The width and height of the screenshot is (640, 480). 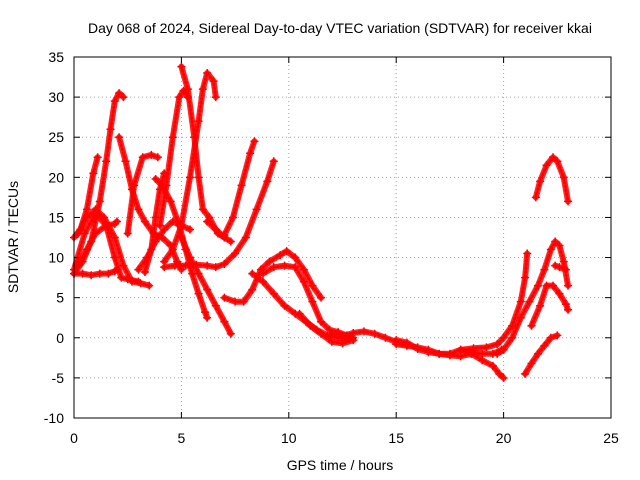 I want to click on y-tick-label: 35, so click(x=56, y=57).